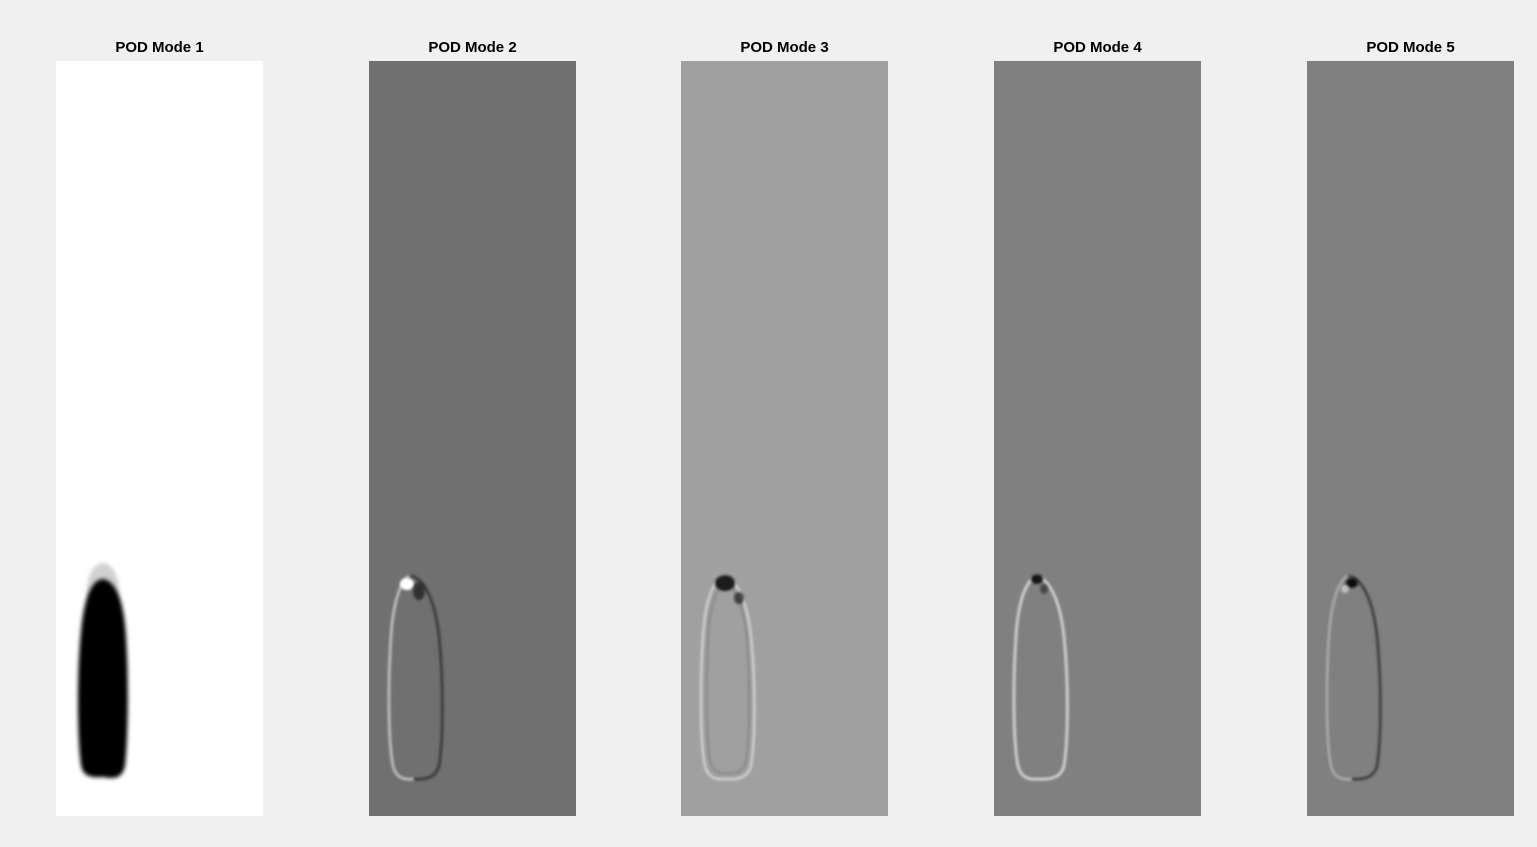  I want to click on pod-mode-2-panel: POD Mode 2, so click(472, 426).